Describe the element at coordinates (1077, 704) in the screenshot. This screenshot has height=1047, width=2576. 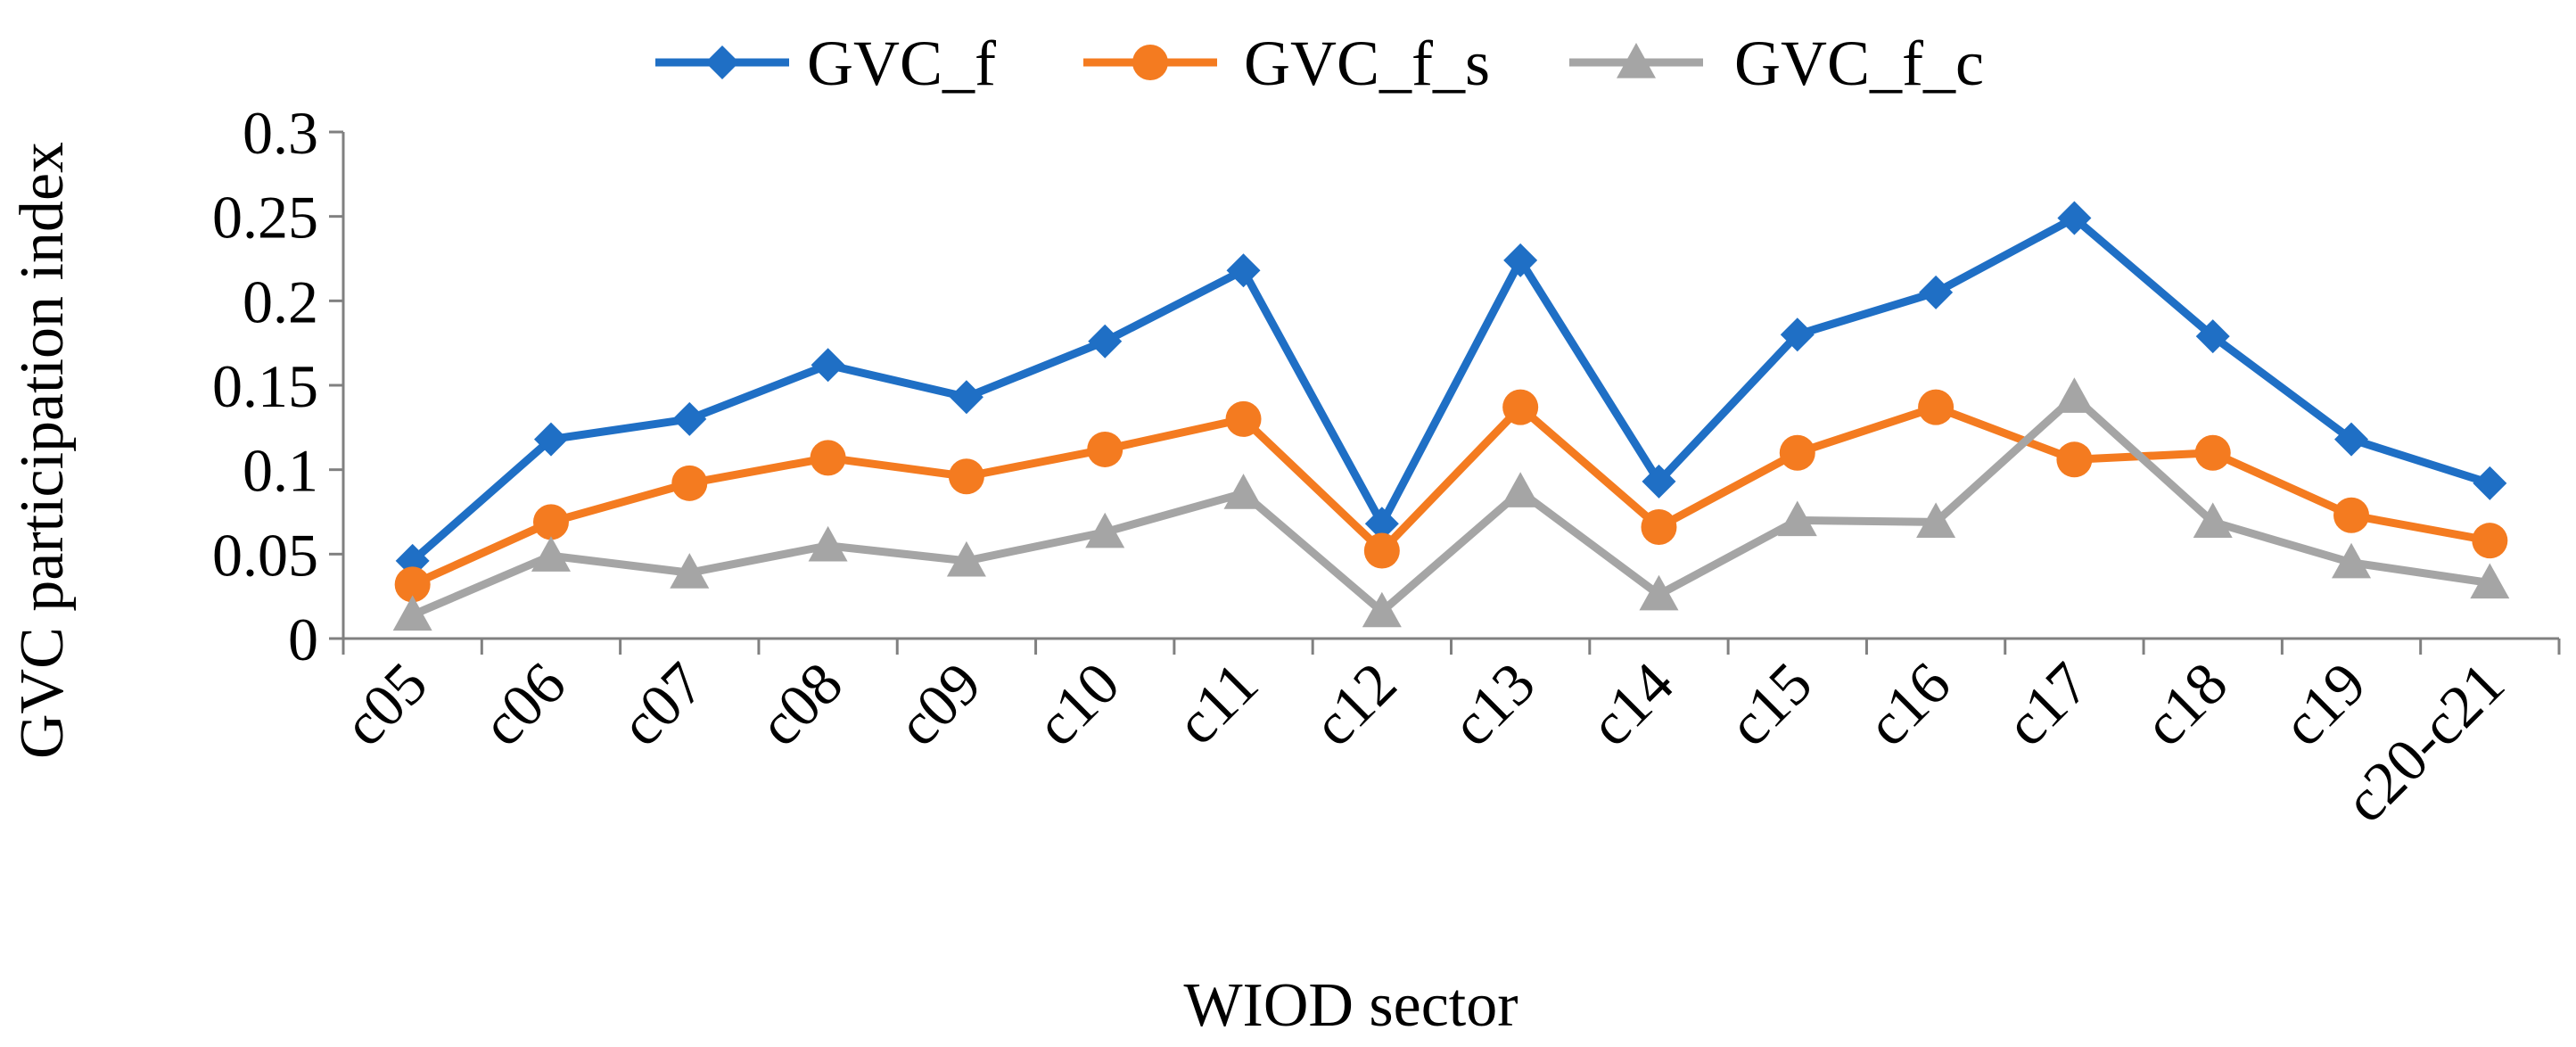
I see `x-tick-label: c10` at that location.